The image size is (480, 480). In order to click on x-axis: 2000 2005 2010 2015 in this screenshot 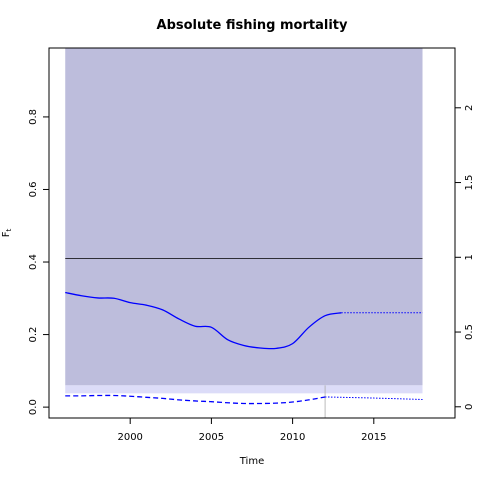, I will do `click(252, 430)`.